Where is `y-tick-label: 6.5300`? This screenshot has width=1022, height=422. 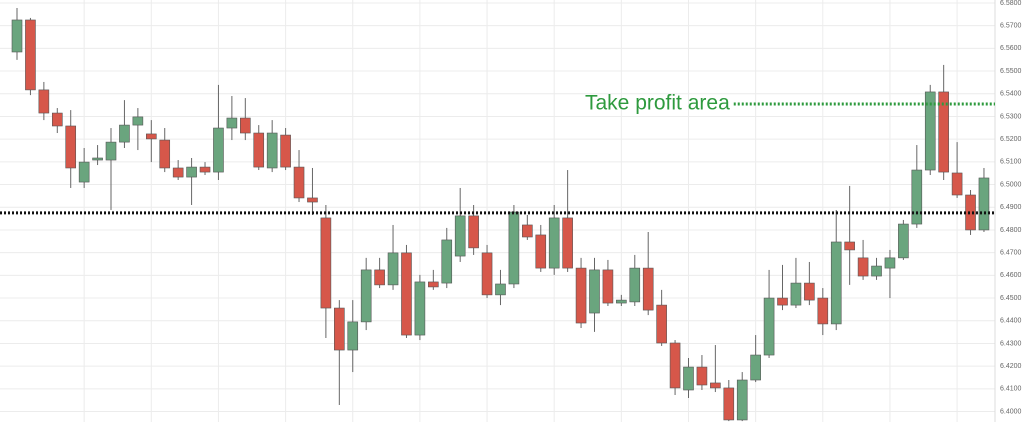
y-tick-label: 6.5300 is located at coordinates (1011, 116).